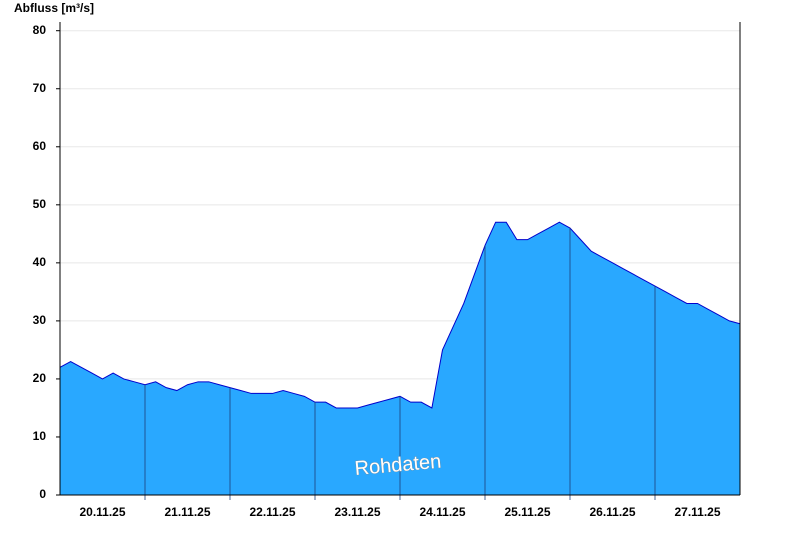  Describe the element at coordinates (527, 512) in the screenshot. I see `x-tick-label: 25.11.25` at that location.